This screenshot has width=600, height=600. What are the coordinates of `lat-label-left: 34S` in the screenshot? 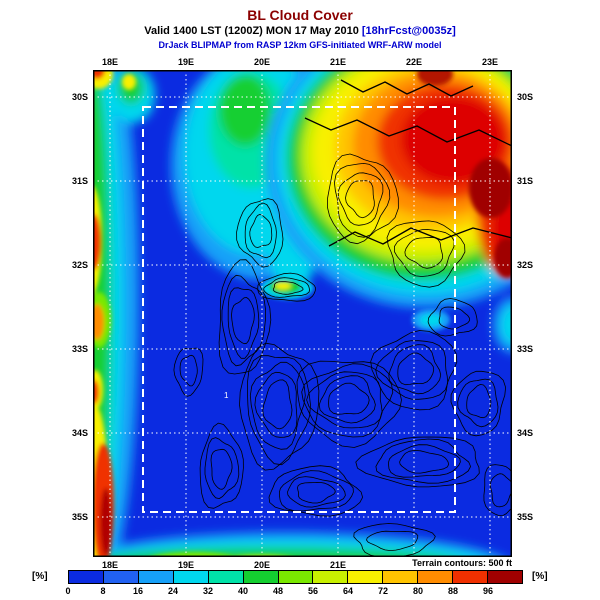 It's located at (79, 433).